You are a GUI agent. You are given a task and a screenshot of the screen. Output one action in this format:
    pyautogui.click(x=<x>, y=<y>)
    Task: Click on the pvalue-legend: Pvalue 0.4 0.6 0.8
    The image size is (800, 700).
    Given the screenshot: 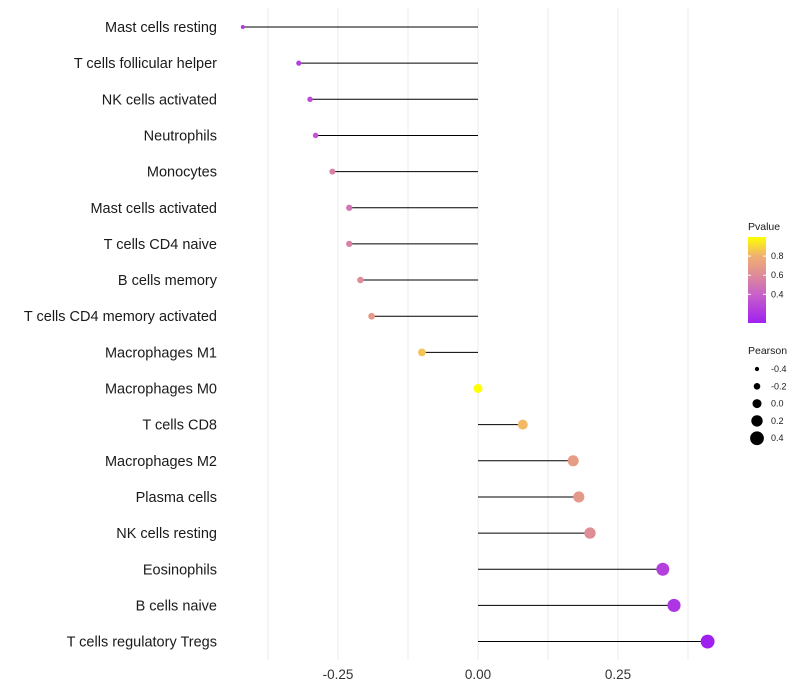 What is the action you would take?
    pyautogui.click(x=766, y=272)
    